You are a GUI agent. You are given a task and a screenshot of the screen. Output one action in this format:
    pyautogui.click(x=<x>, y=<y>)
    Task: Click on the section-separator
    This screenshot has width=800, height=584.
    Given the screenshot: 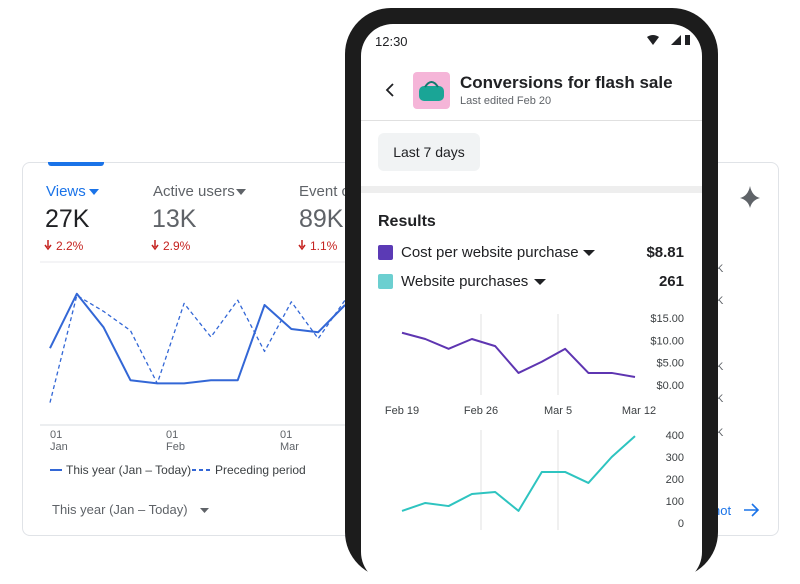 What is the action you would take?
    pyautogui.click(x=531, y=189)
    